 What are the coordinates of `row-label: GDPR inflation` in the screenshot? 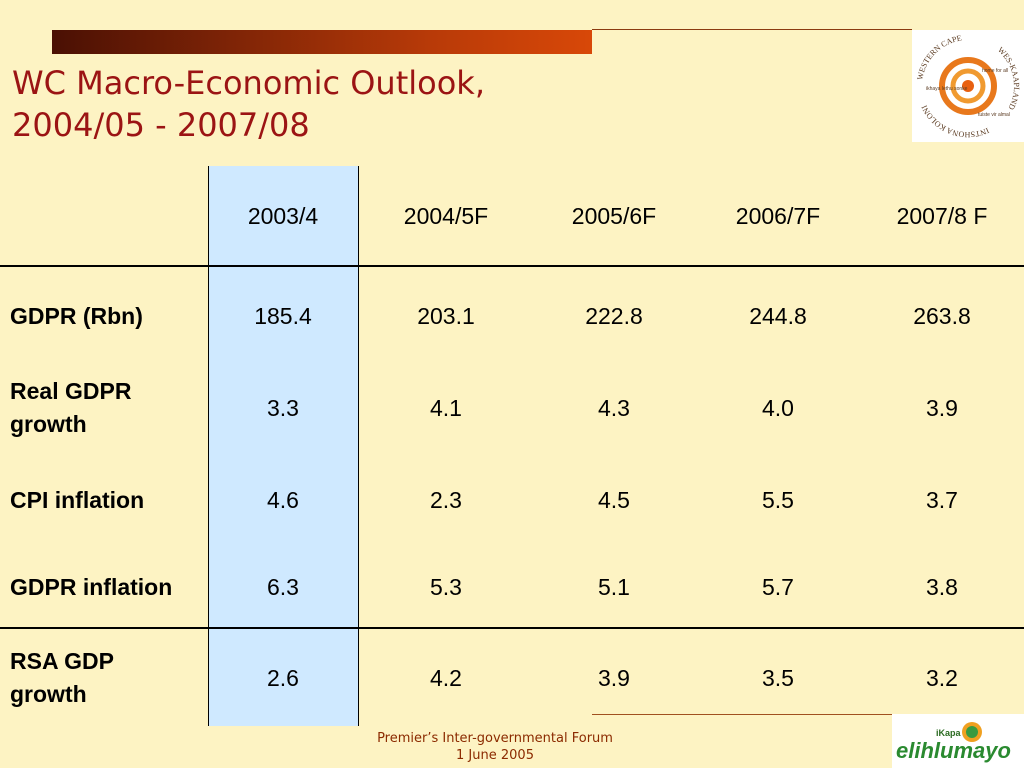 It's located at (91, 586).